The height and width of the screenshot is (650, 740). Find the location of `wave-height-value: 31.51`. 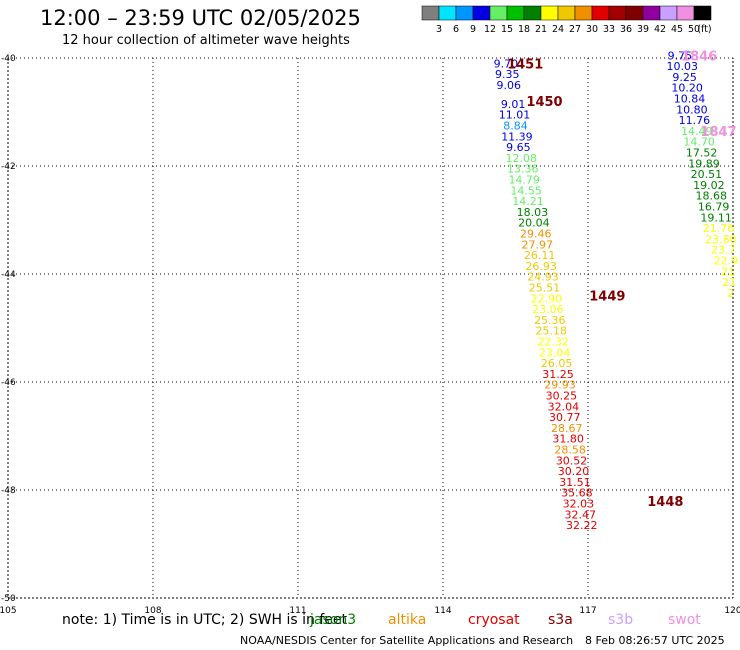

wave-height-value: 31.51 is located at coordinates (575, 482).